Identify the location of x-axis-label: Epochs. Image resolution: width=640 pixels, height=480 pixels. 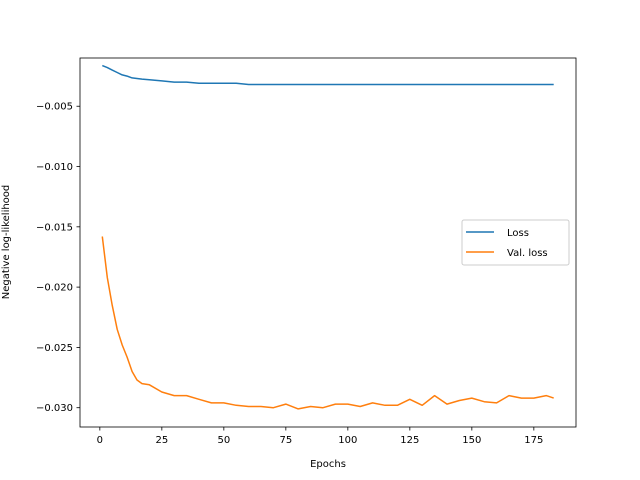
(328, 464).